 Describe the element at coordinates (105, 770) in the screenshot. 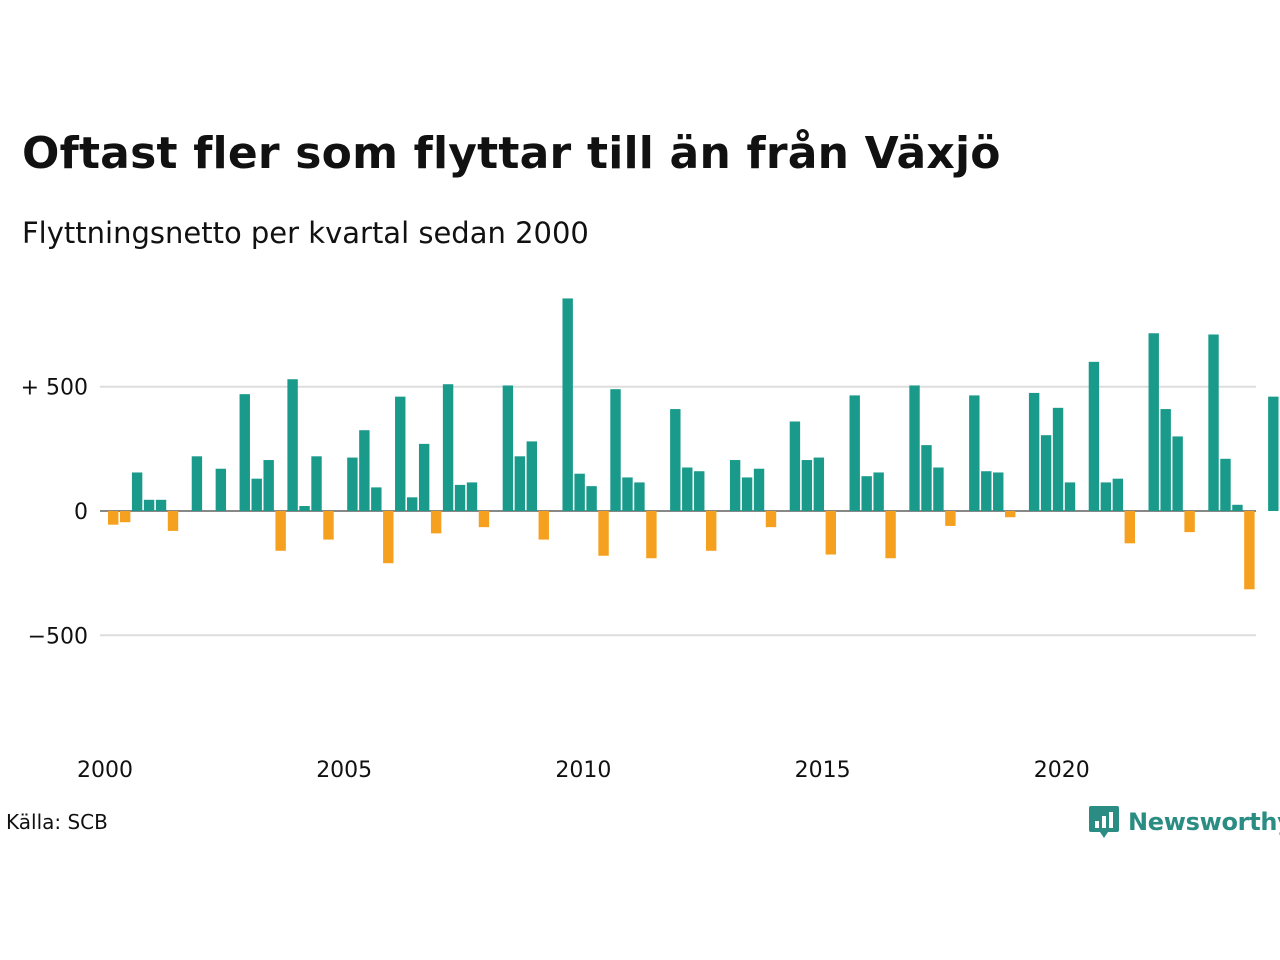

I see `x-tick-label: 2000` at that location.